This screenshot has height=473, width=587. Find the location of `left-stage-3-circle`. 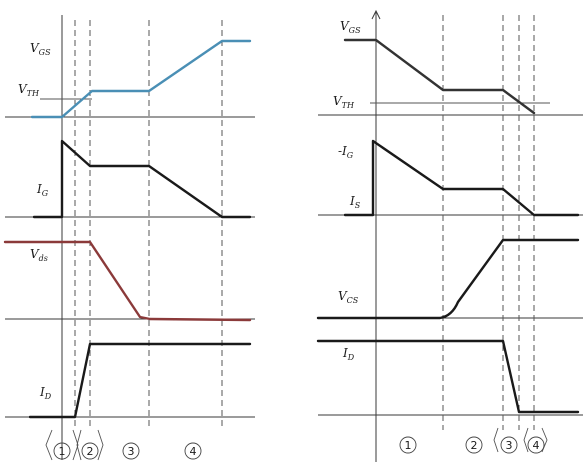

left-stage-3-circle is located at coordinates (131, 451).